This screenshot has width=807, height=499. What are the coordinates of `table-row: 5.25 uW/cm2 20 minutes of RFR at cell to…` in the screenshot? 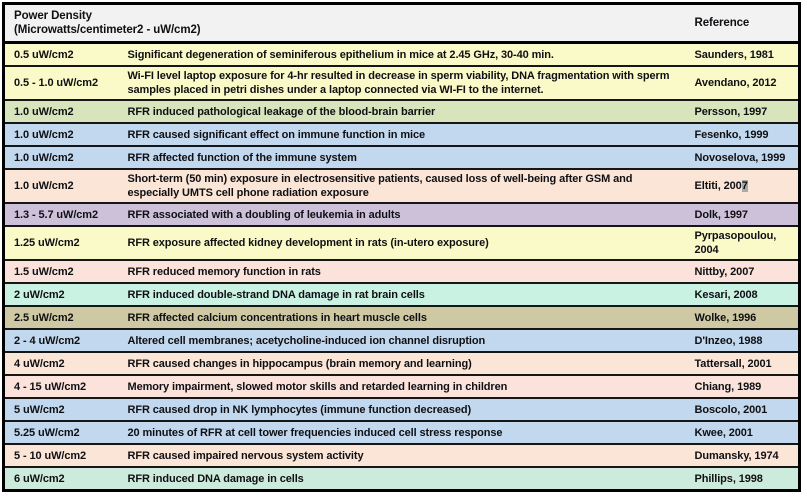 It's located at (401, 432).